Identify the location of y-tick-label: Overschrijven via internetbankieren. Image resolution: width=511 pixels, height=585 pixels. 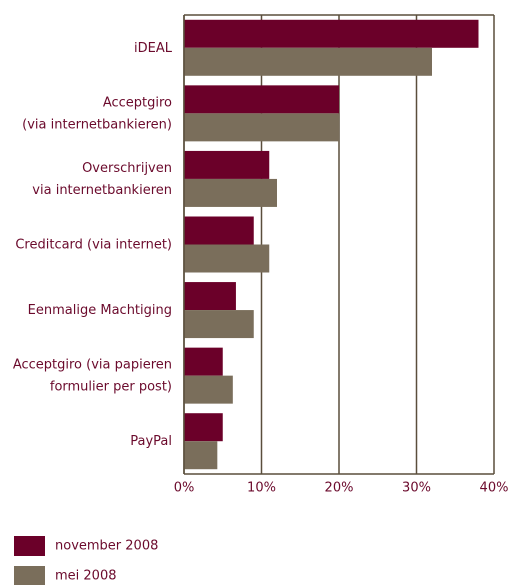
(102, 178).